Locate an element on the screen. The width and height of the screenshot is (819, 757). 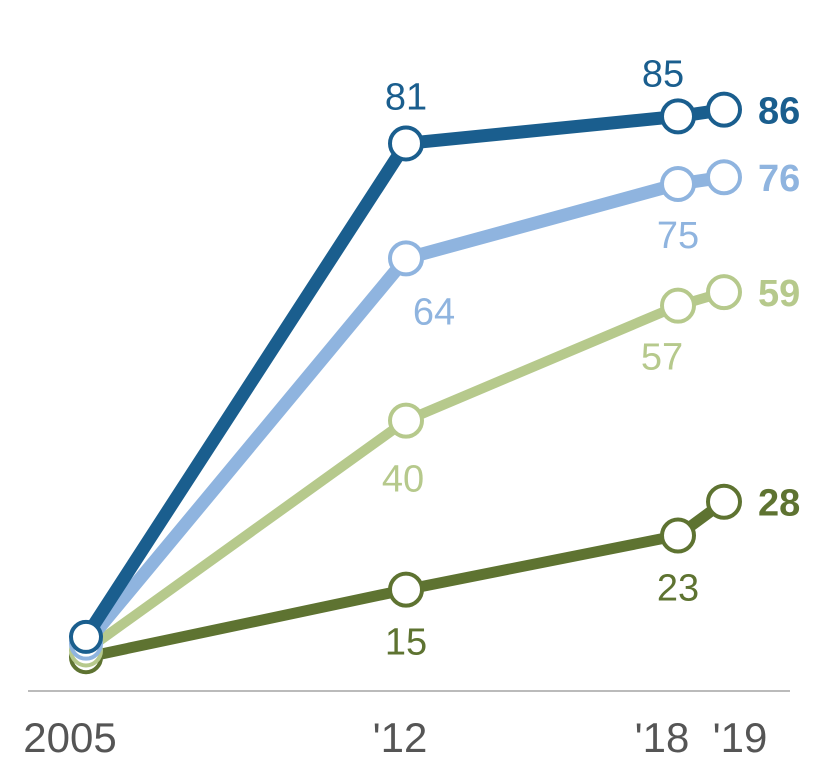
value-label-s4-4: 28 is located at coordinates (779, 504).